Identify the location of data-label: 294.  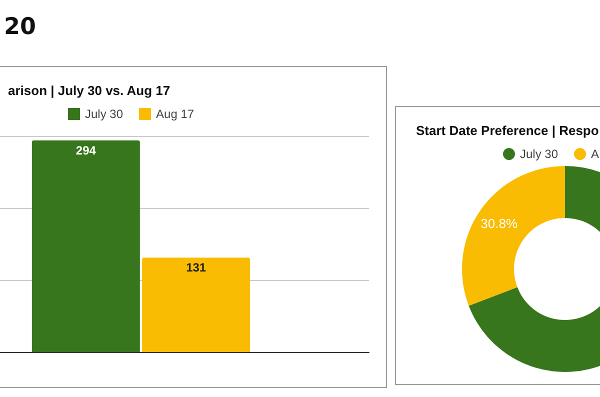
(86, 150).